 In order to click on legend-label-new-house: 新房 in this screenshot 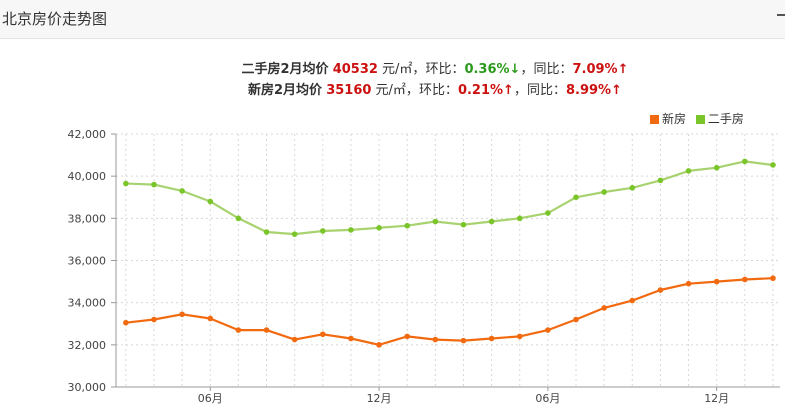, I will do `click(674, 119)`.